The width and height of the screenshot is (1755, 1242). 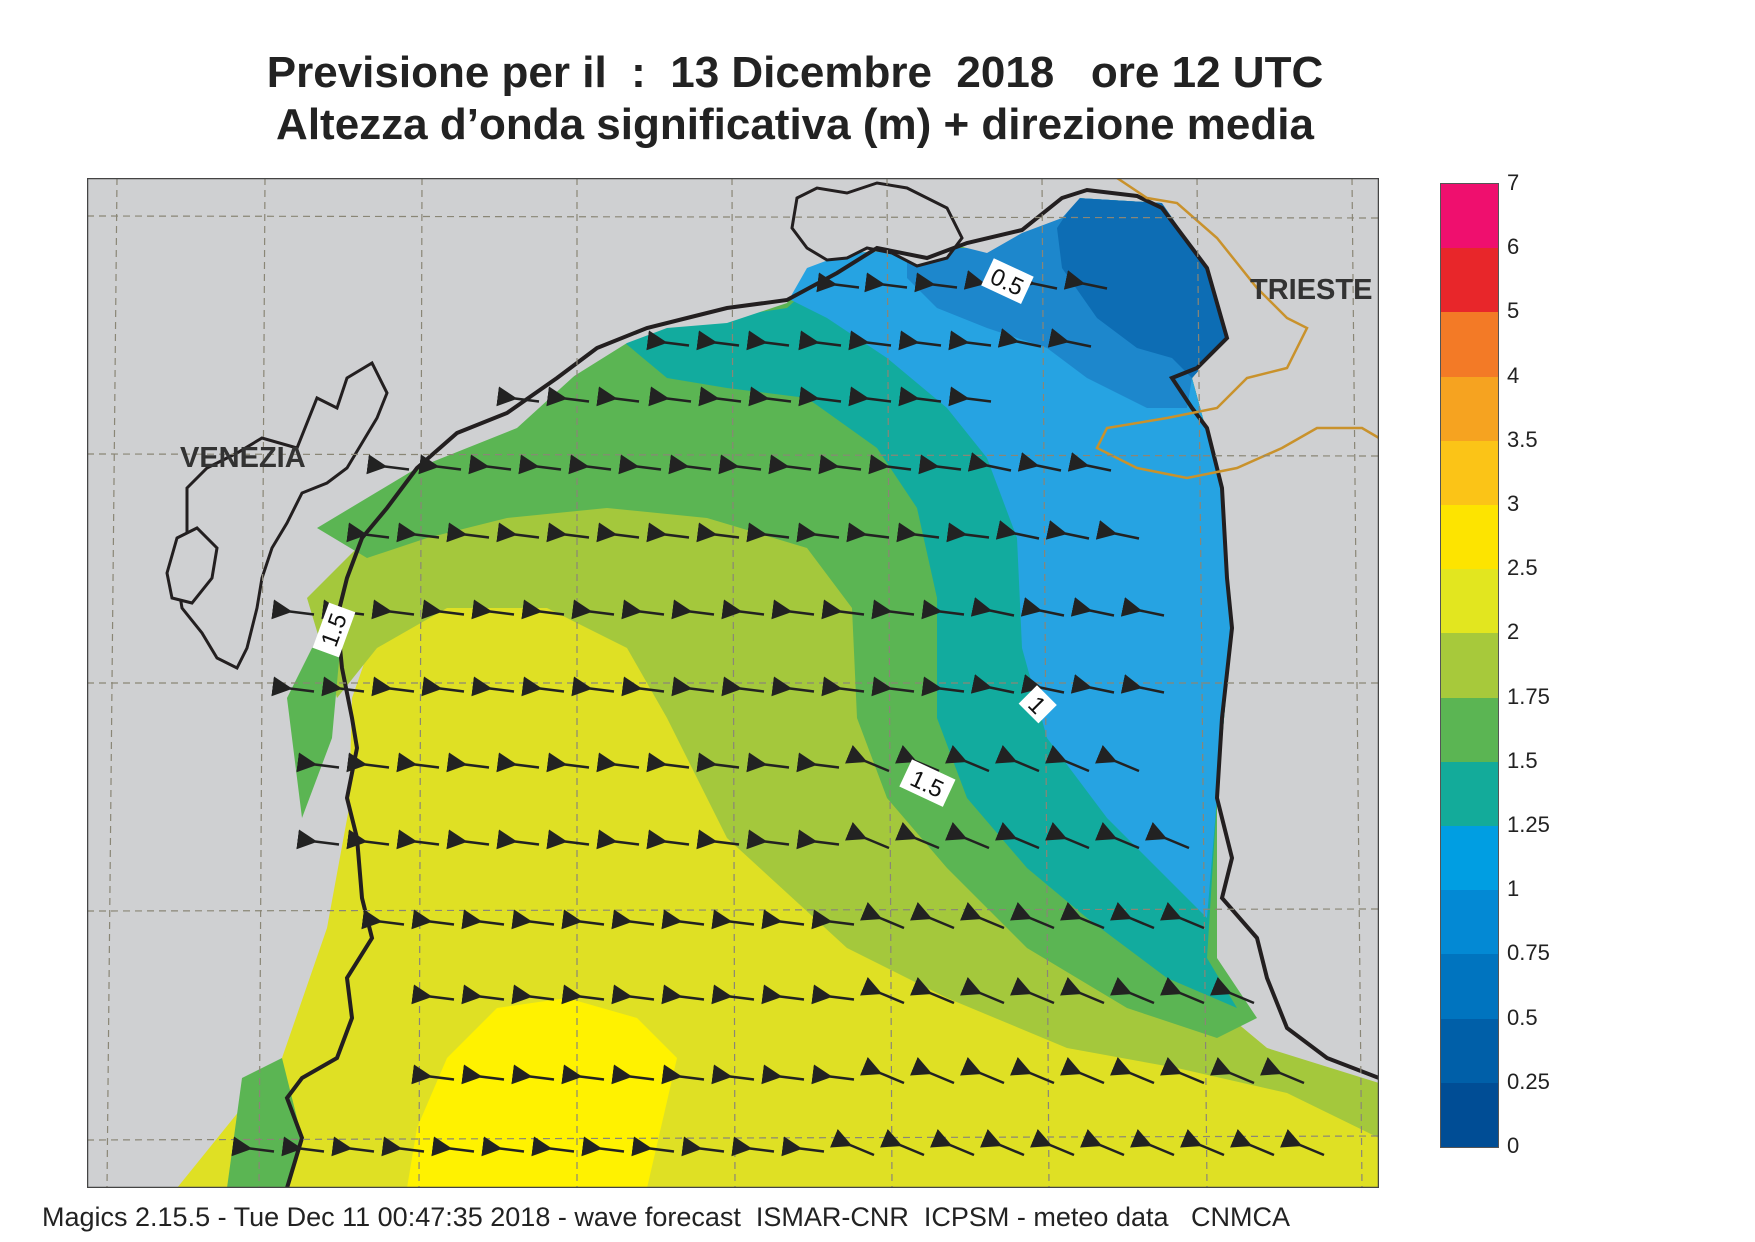 What do you see at coordinates (1508, 632) in the screenshot?
I see `legend-tick-label: 2` at bounding box center [1508, 632].